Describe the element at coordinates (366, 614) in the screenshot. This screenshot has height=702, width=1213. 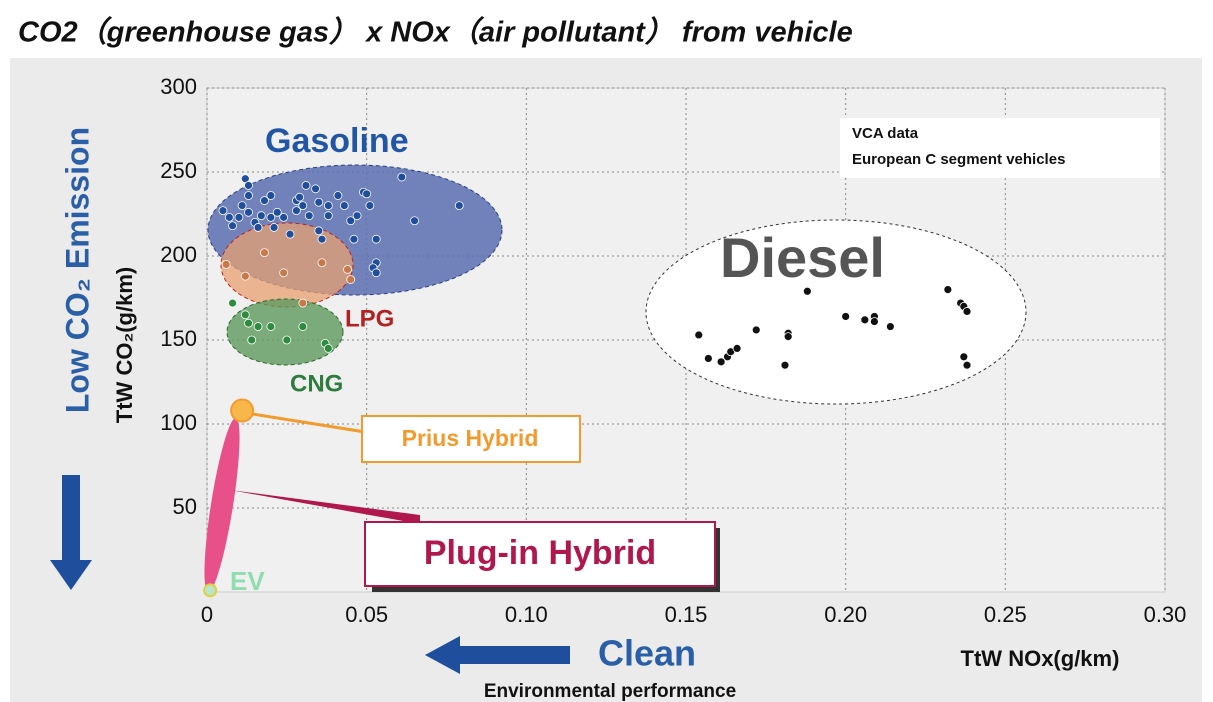
I see `x-tick-label: 0.05` at that location.